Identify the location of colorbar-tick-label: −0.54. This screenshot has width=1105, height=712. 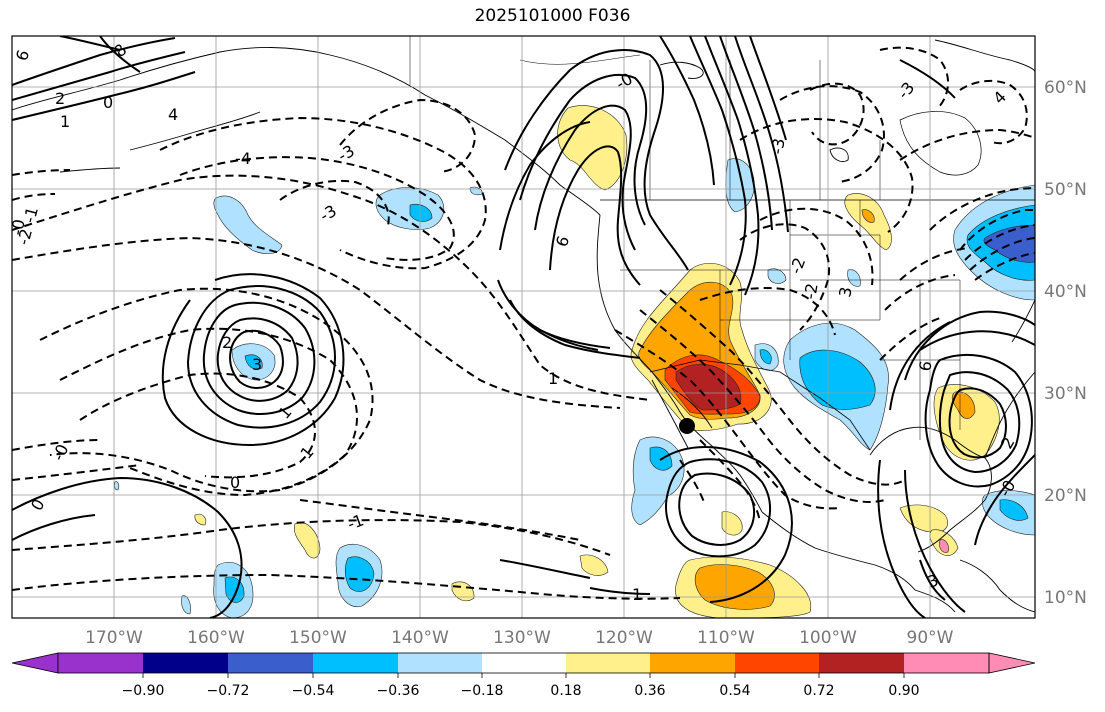
(313, 691).